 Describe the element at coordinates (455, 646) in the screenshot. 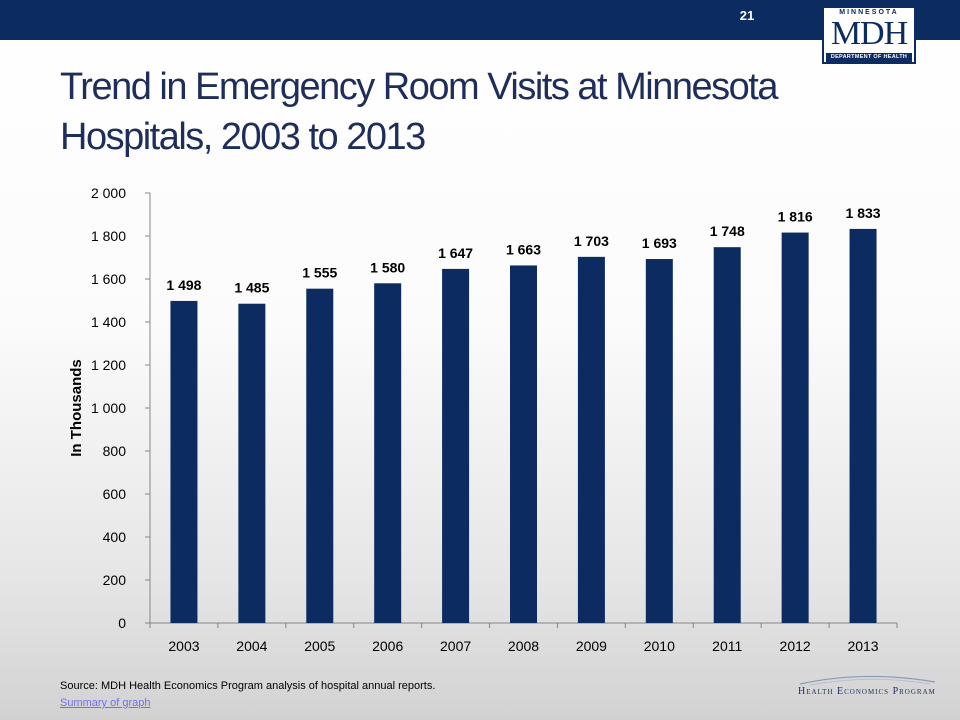

I see `x-tick-label: 2007` at that location.